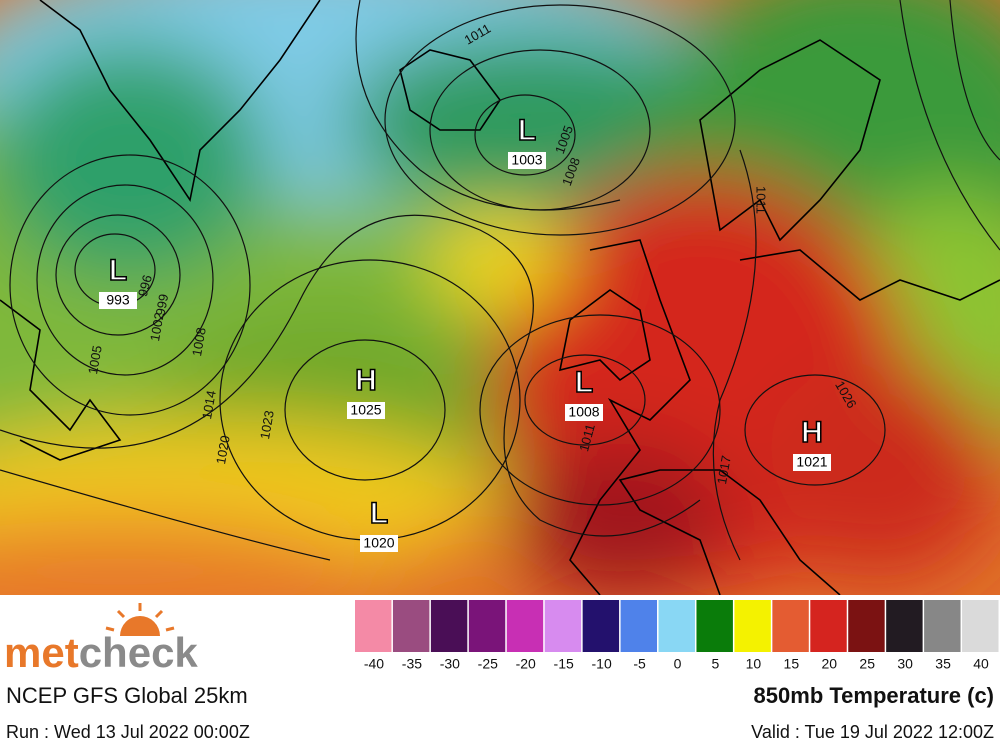 Image resolution: width=1000 pixels, height=754 pixels. Describe the element at coordinates (583, 412) in the screenshot. I see `pressure-value: 1008` at that location.